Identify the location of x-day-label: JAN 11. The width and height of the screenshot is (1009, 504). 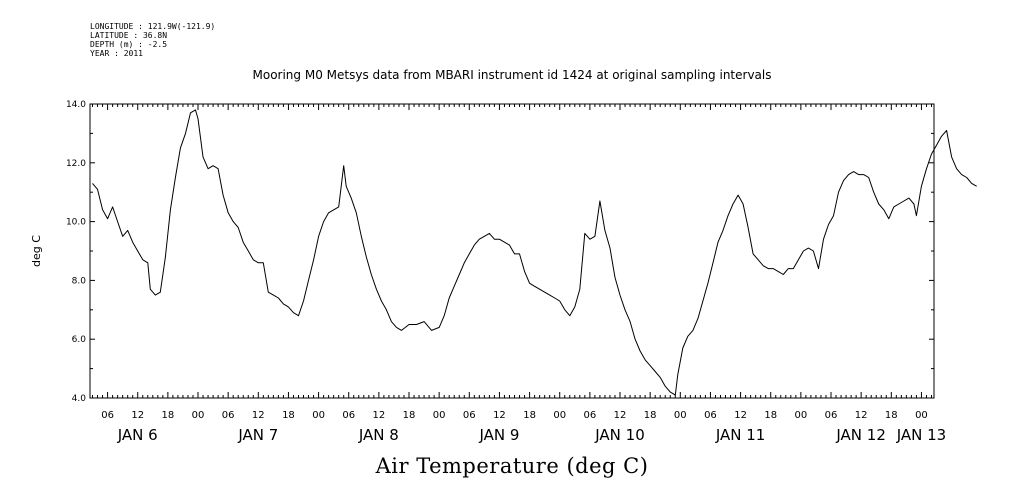
(740, 435).